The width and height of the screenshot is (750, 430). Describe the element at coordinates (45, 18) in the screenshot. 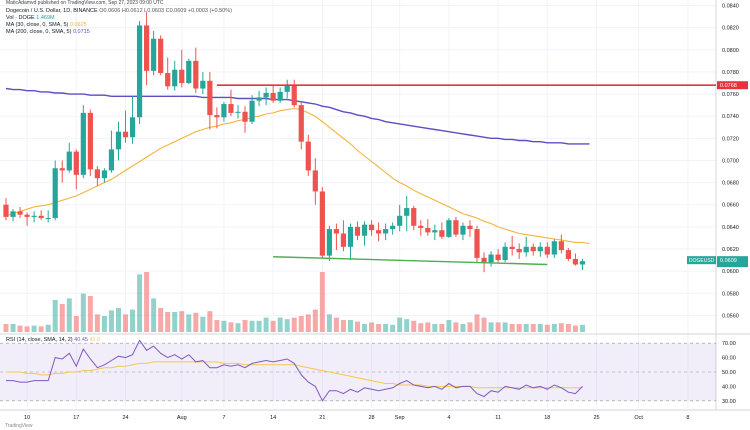

I see `vol-value: 1.469M` at that location.